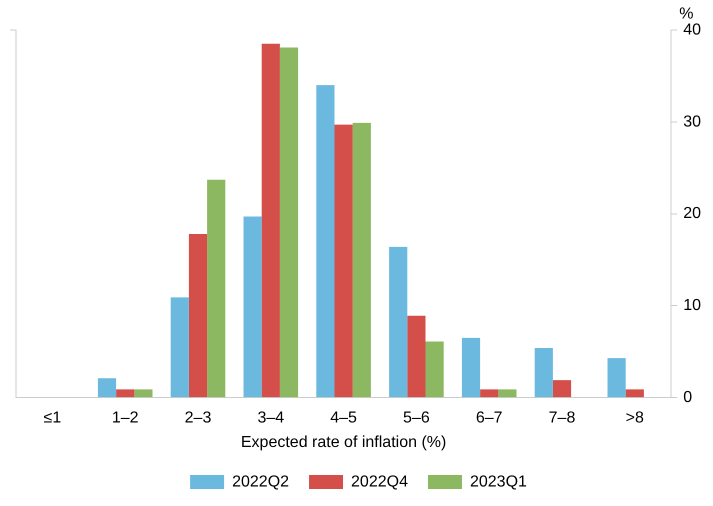  I want to click on legend-label: 2022Q4, so click(379, 481).